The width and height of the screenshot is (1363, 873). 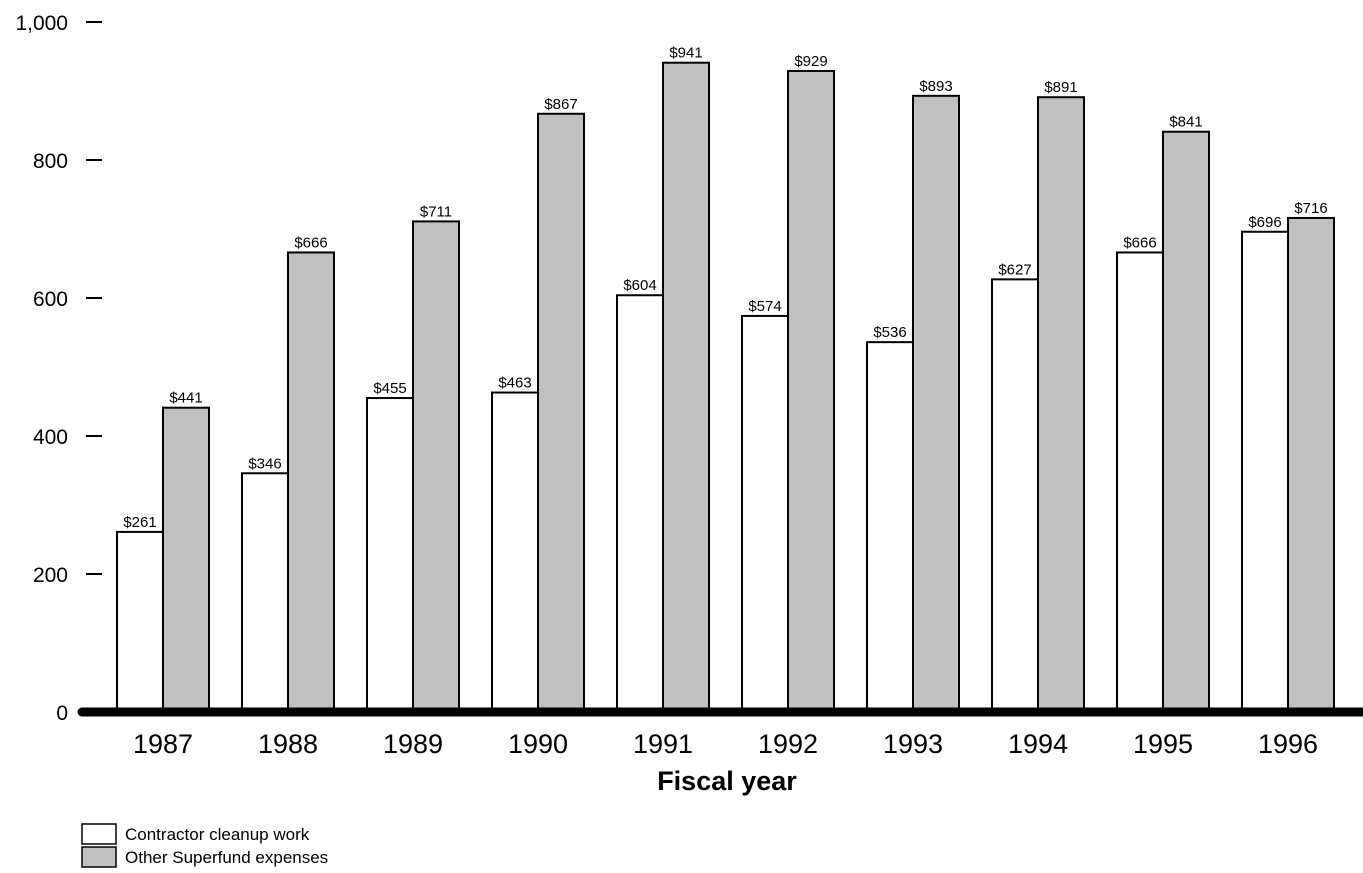 I want to click on bar-value-label: $891, so click(x=1060, y=87).